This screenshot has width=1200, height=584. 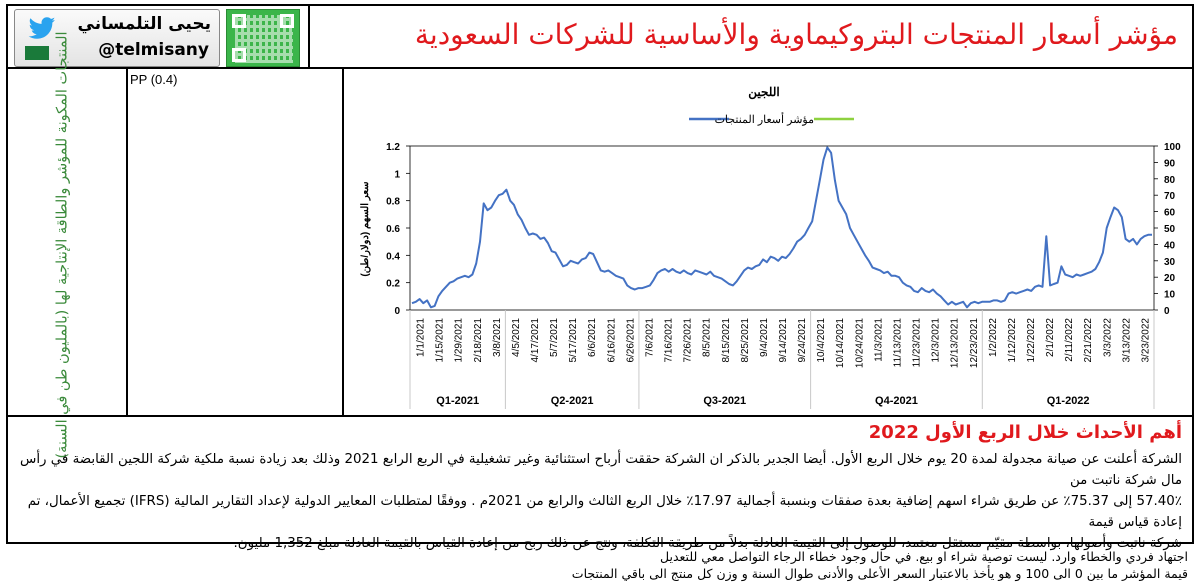 What do you see at coordinates (688, 340) in the screenshot?
I see `x-tick-label: 7/26/2021` at bounding box center [688, 340].